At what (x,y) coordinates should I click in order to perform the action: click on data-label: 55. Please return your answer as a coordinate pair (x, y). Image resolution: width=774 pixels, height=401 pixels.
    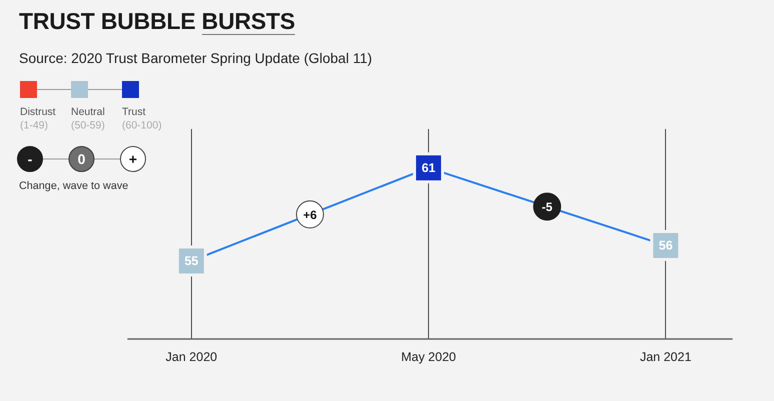
    Looking at the image, I should click on (191, 261).